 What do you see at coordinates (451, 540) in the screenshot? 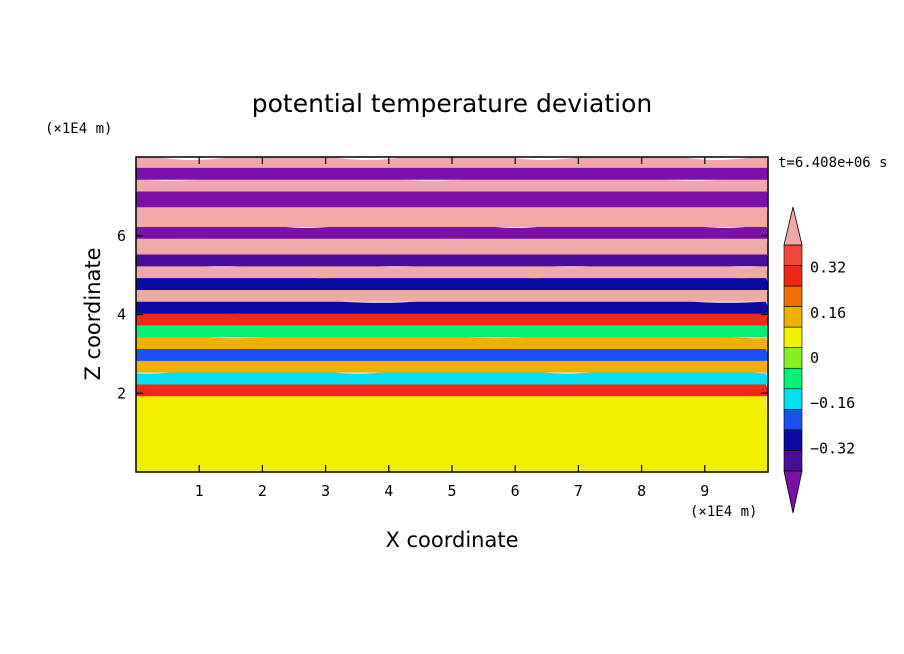
I see `x-axis-label: X coordinate` at bounding box center [451, 540].